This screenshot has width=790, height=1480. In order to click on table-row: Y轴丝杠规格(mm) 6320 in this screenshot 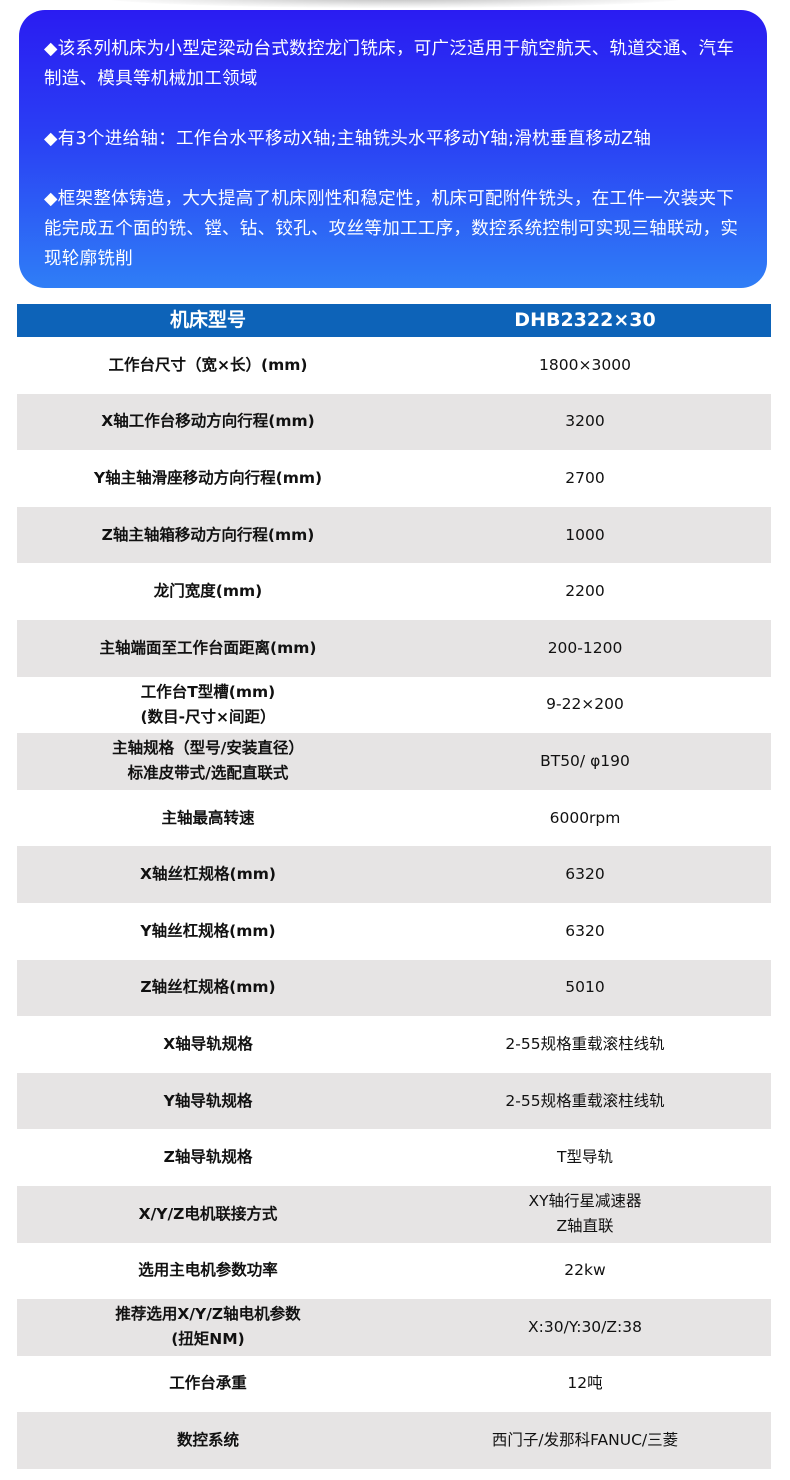, I will do `click(394, 931)`.